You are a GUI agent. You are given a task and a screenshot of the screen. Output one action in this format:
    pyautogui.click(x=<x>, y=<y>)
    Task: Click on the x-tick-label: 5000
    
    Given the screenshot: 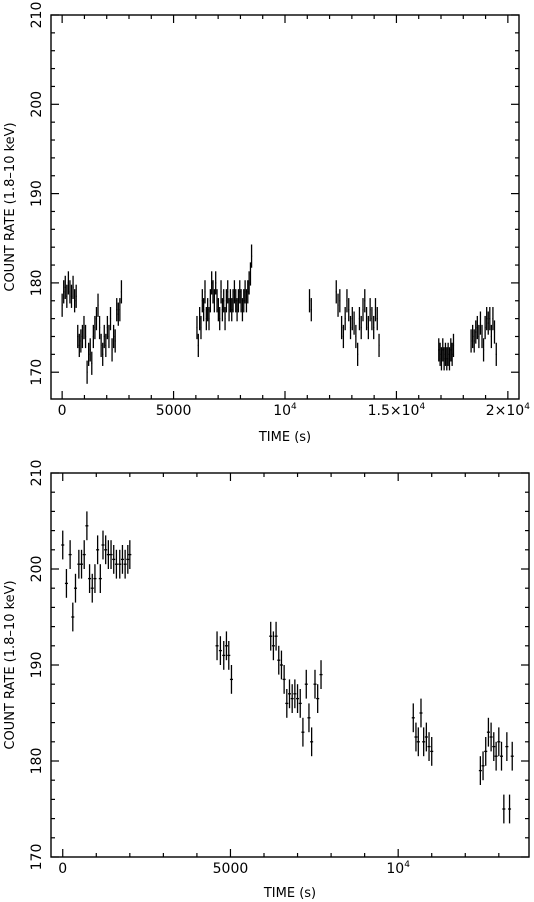 What is the action you would take?
    pyautogui.click(x=174, y=411)
    